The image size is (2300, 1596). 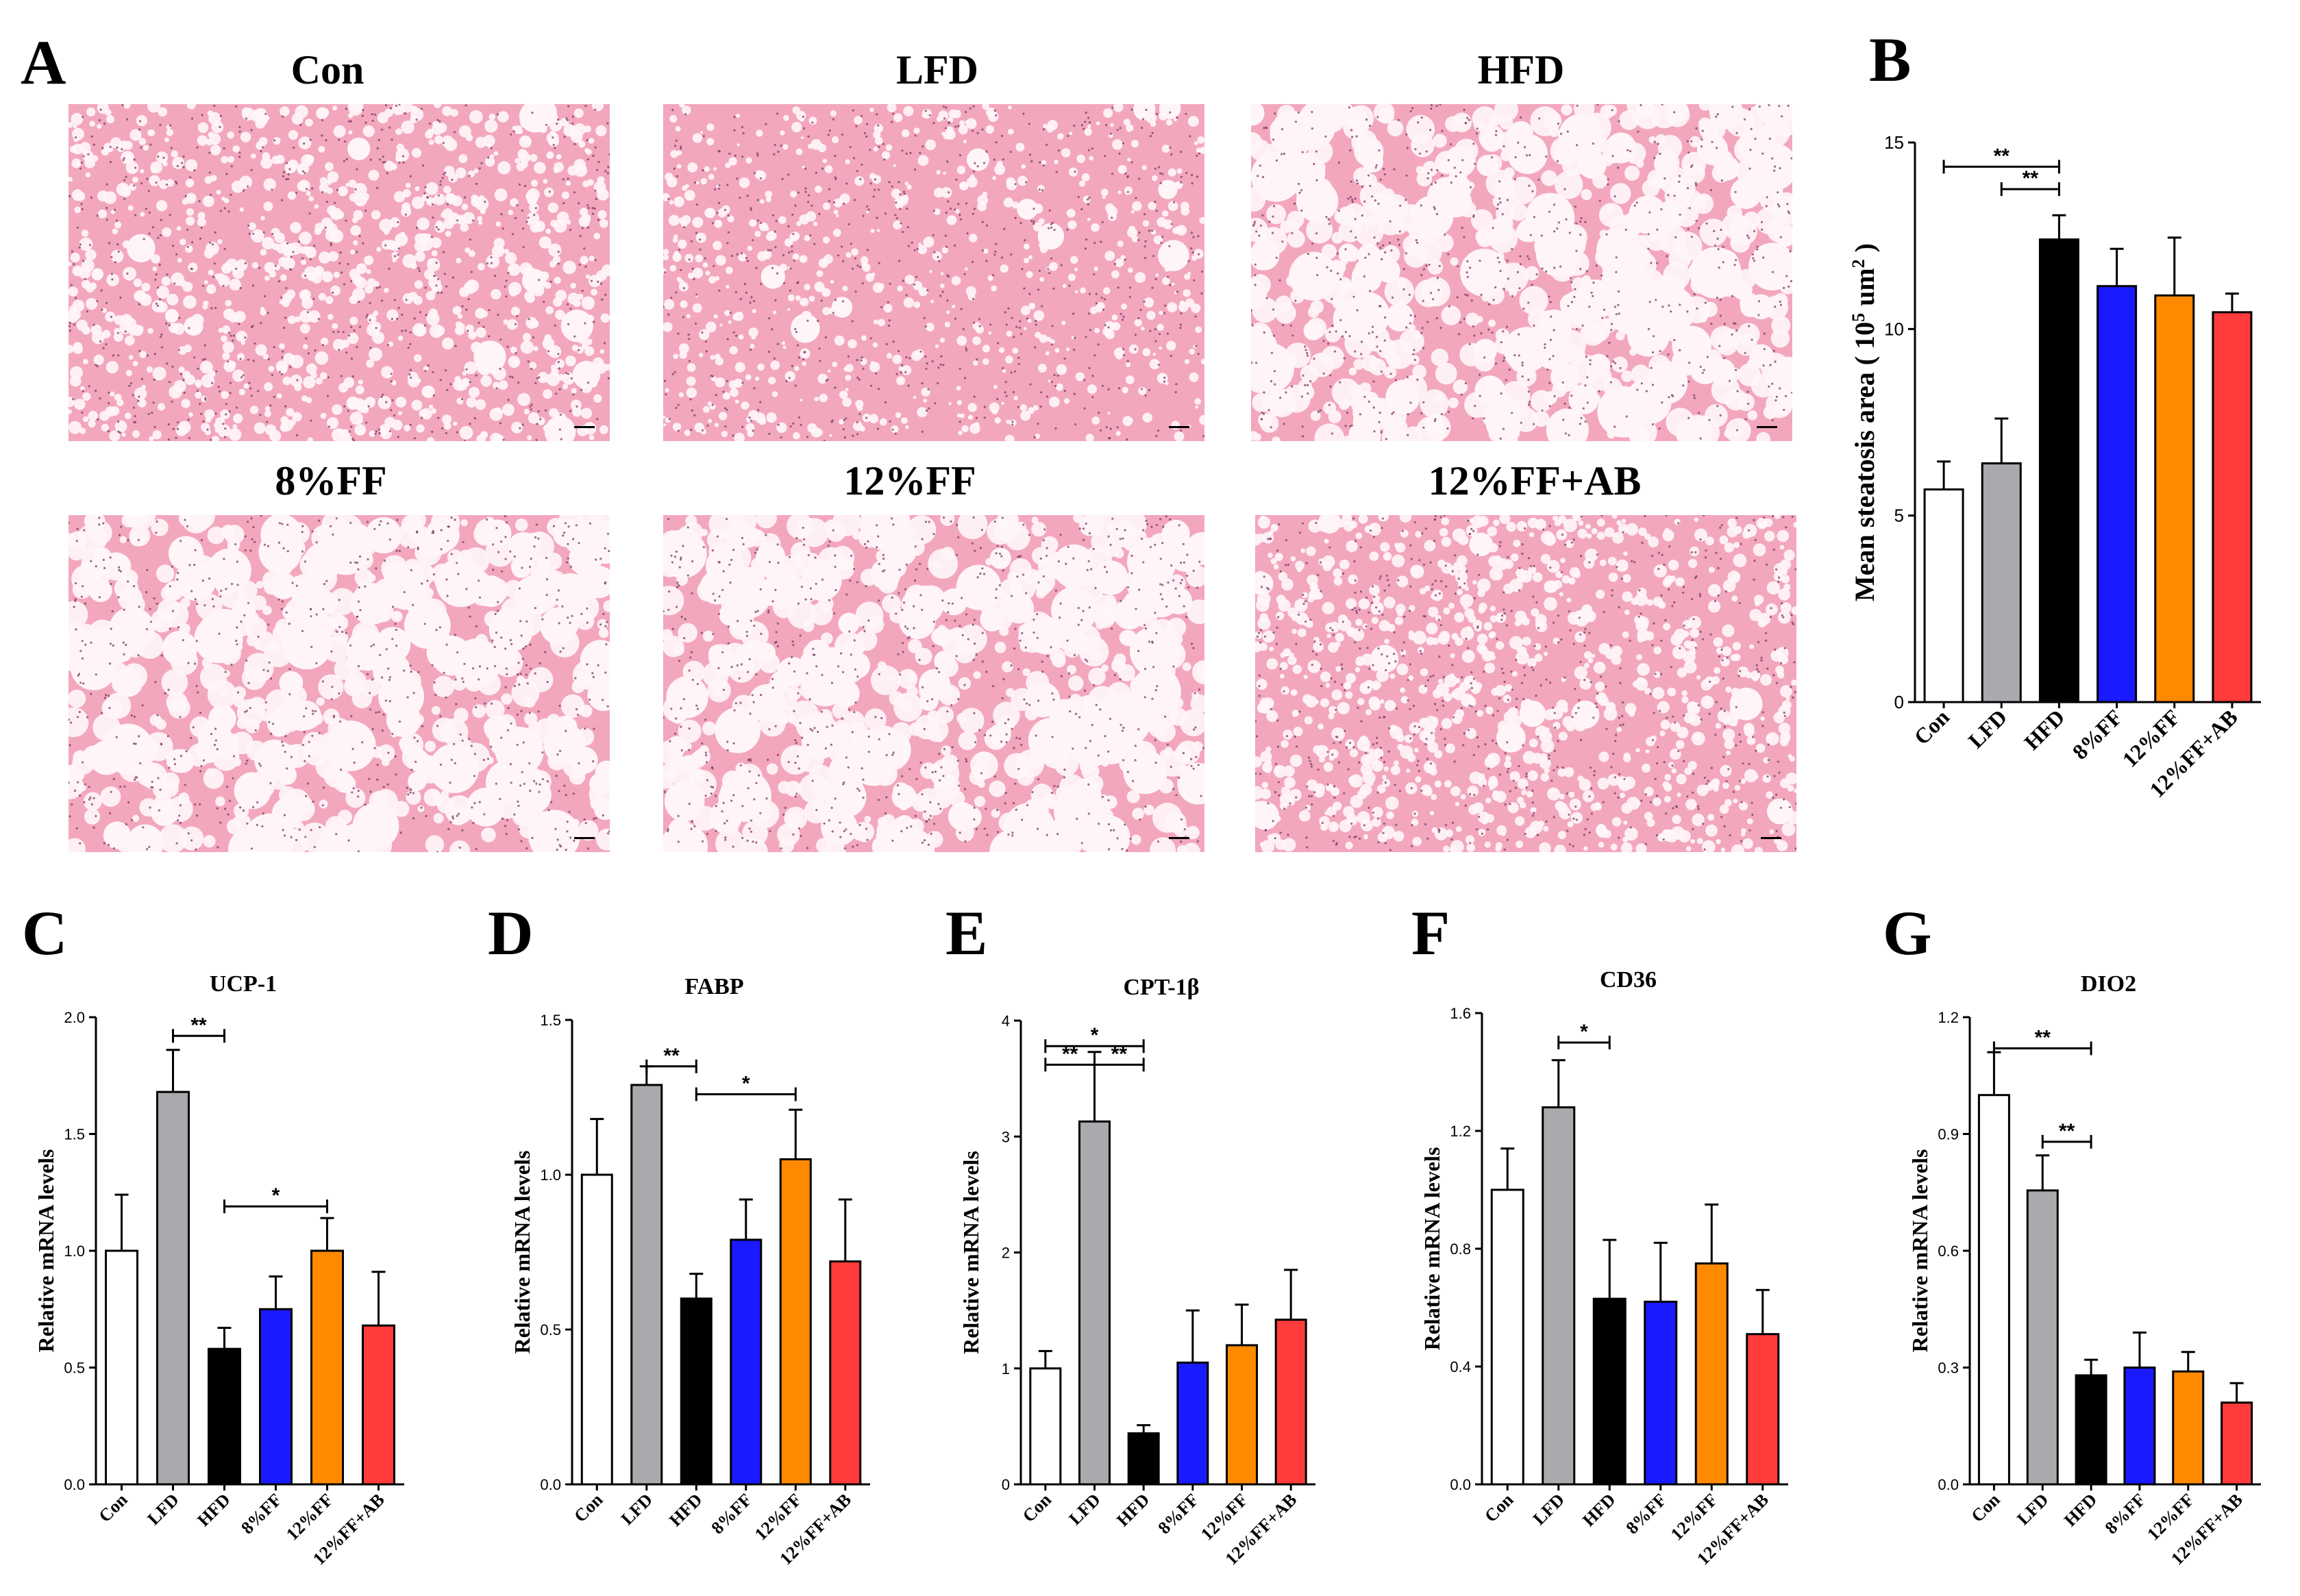 What do you see at coordinates (937, 69) in the screenshot?
I see `histology-label-lfd: LFD` at bounding box center [937, 69].